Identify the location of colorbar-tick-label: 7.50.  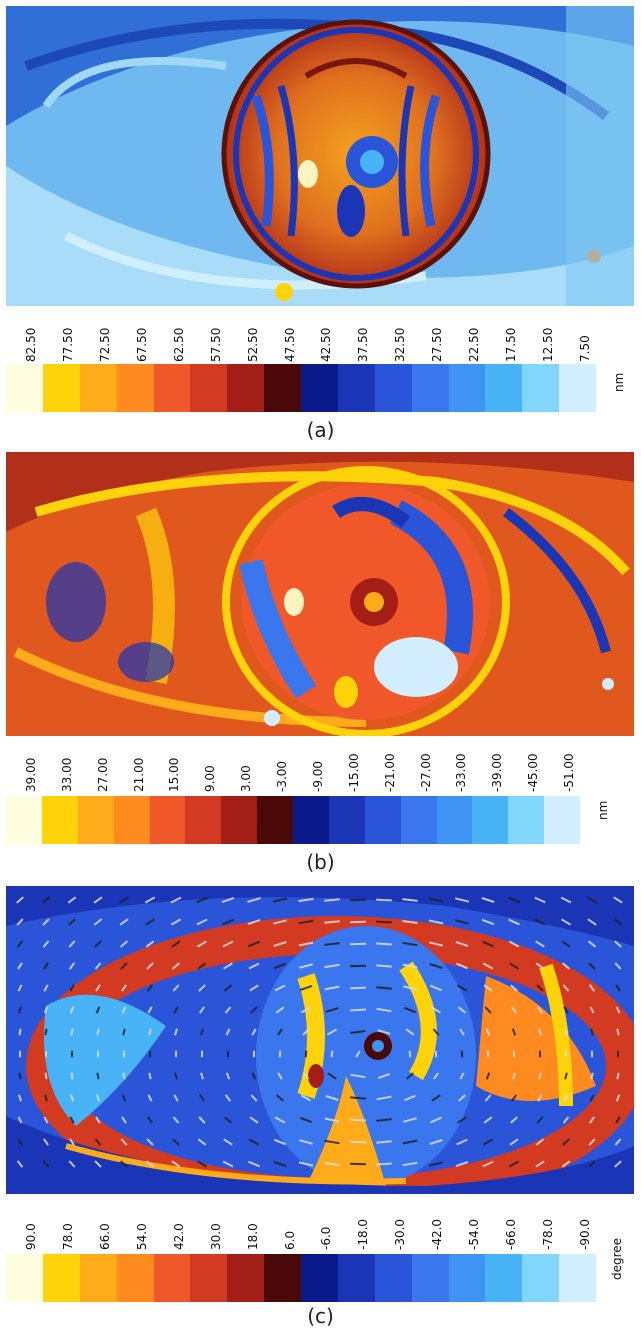
(584, 348).